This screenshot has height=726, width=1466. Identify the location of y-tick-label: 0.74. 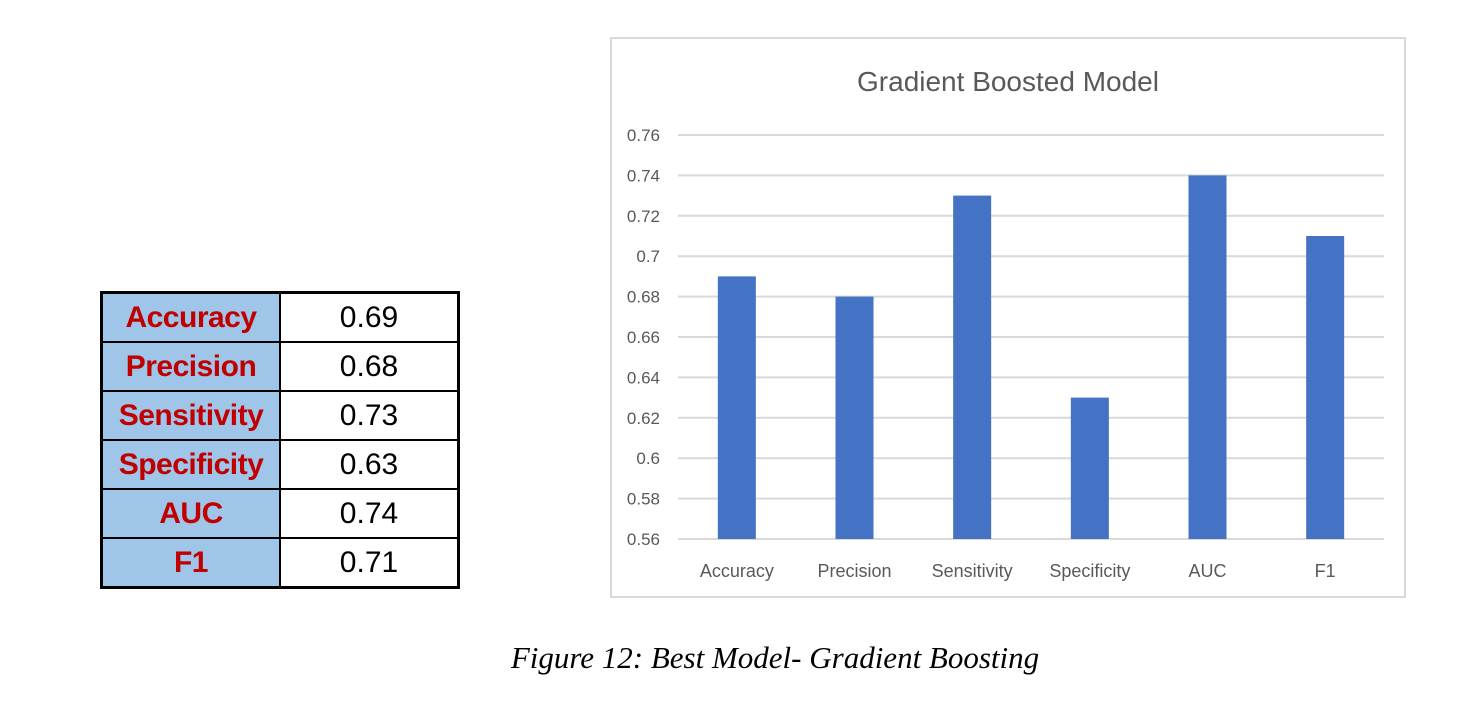
(643, 175).